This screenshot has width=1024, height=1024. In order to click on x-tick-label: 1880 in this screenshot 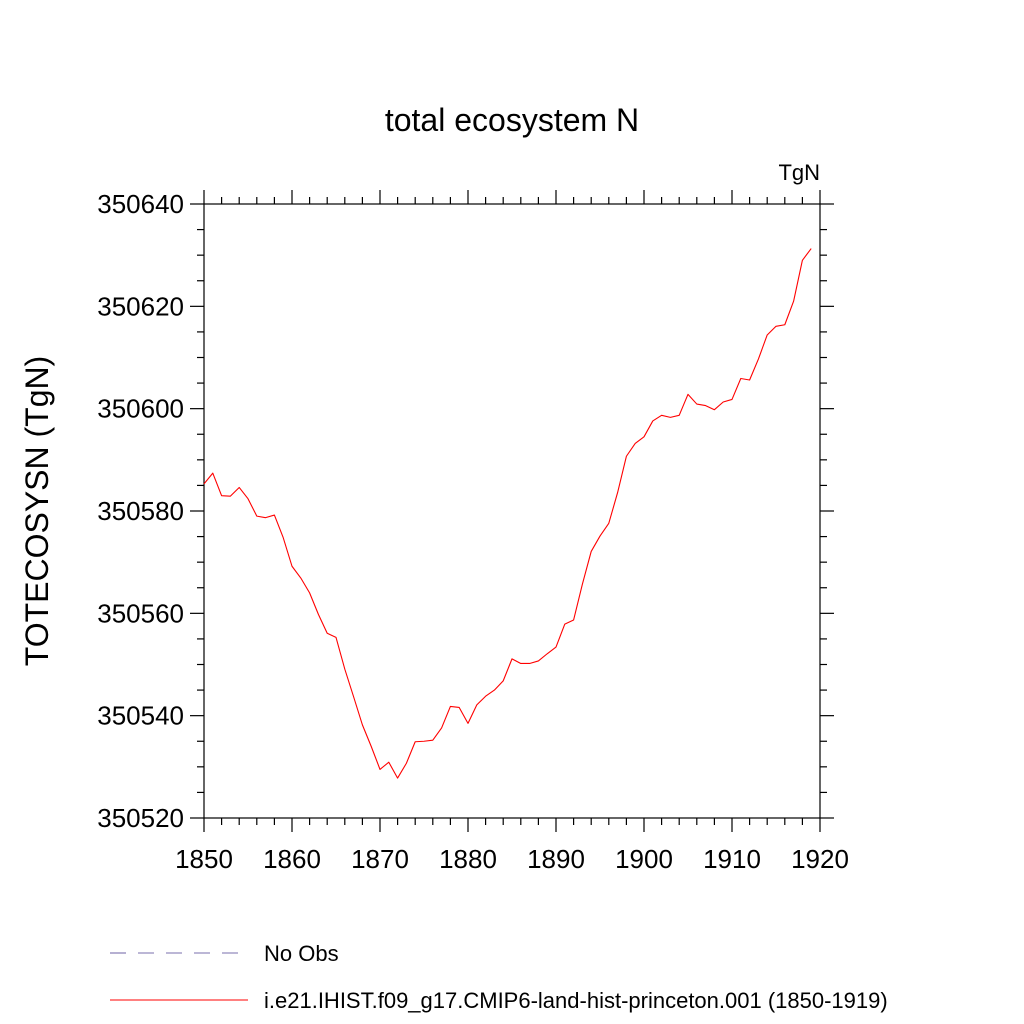, I will do `click(468, 859)`.